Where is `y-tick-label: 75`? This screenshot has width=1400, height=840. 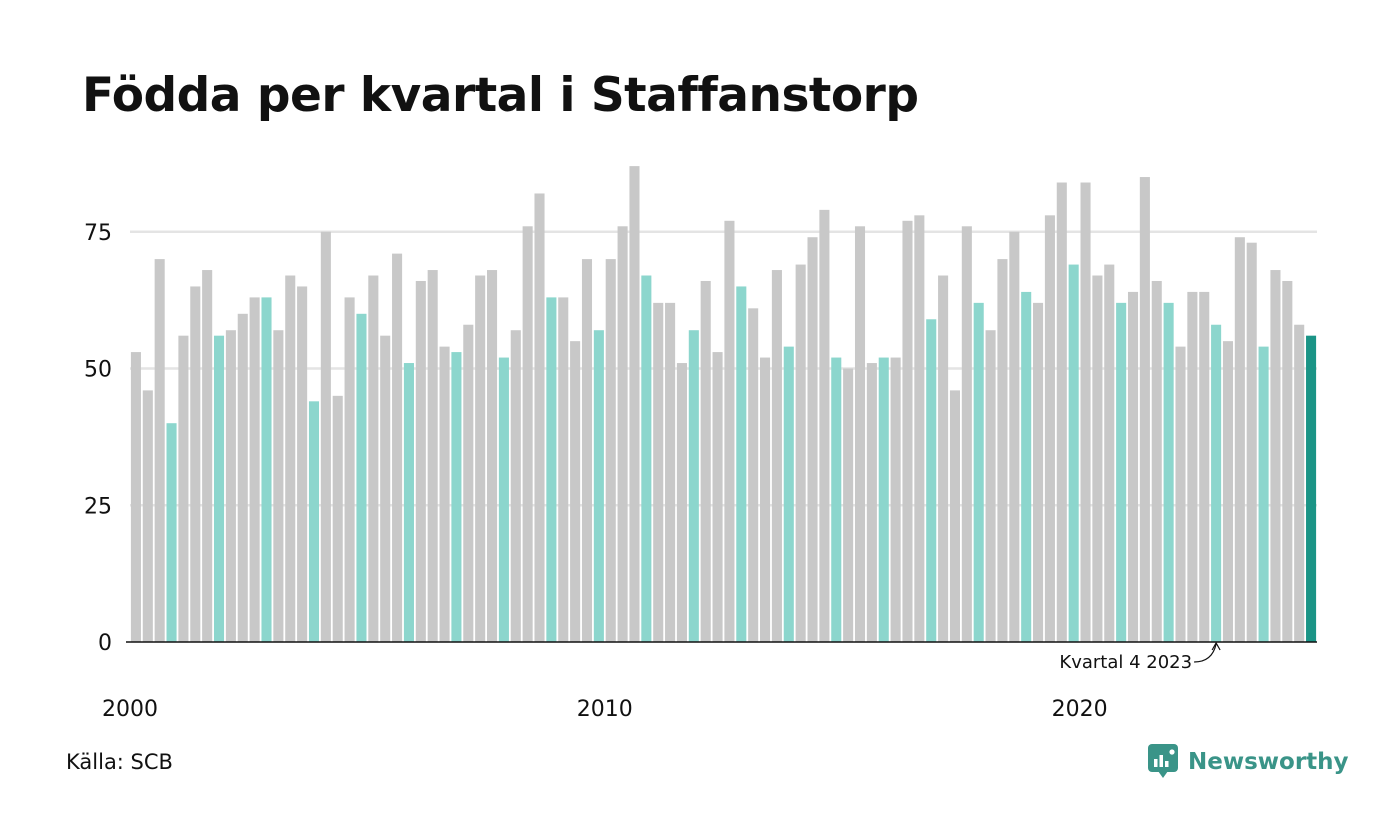
y-tick-label: 75 is located at coordinates (98, 233).